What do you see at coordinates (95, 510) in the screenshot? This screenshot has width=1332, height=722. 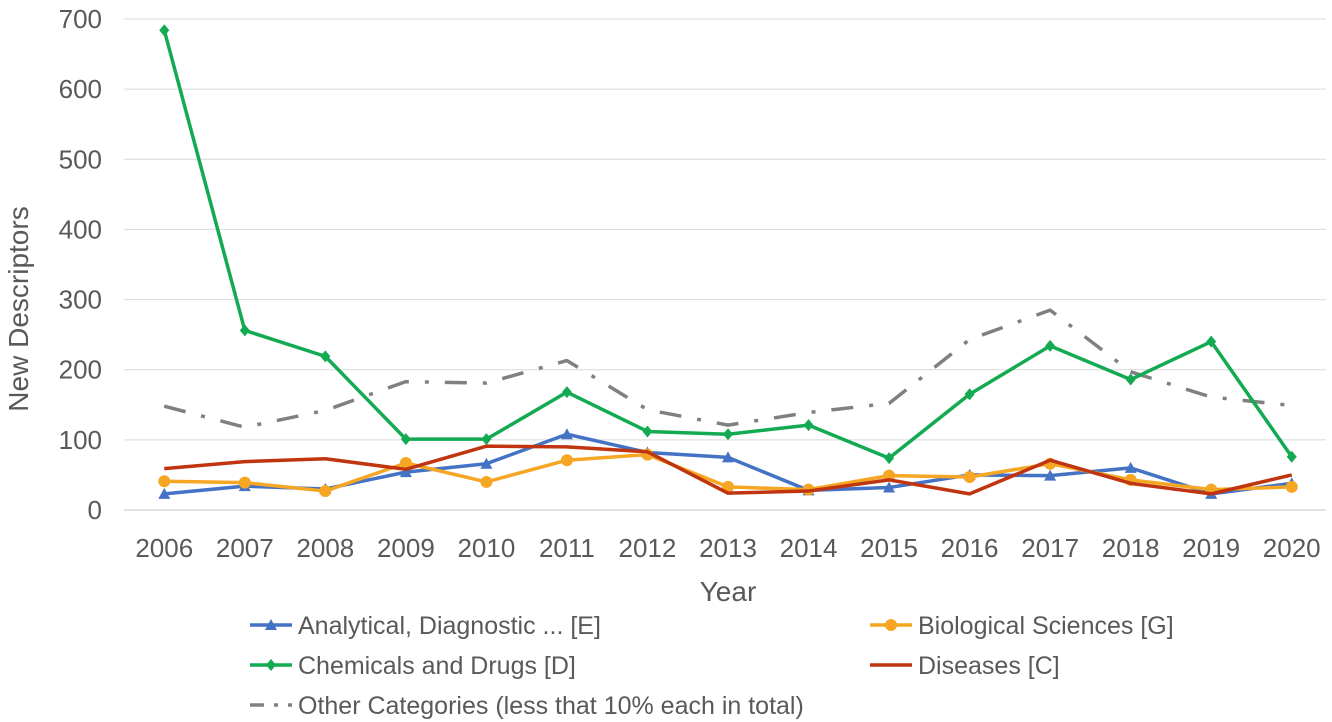 I see `y-tick-label: 0` at bounding box center [95, 510].